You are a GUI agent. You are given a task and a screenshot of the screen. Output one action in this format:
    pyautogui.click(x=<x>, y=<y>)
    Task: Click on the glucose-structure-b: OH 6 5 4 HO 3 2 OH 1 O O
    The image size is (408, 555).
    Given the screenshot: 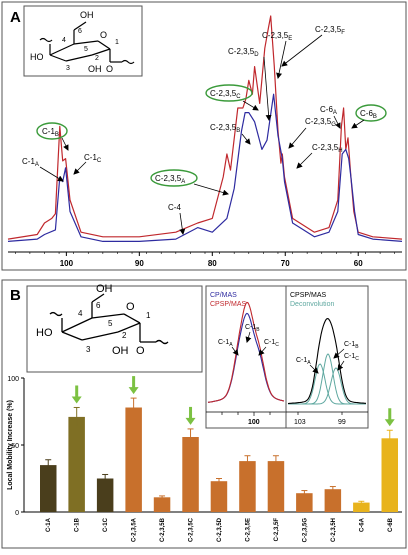 What is the action you would take?
    pyautogui.click(x=114, y=328)
    